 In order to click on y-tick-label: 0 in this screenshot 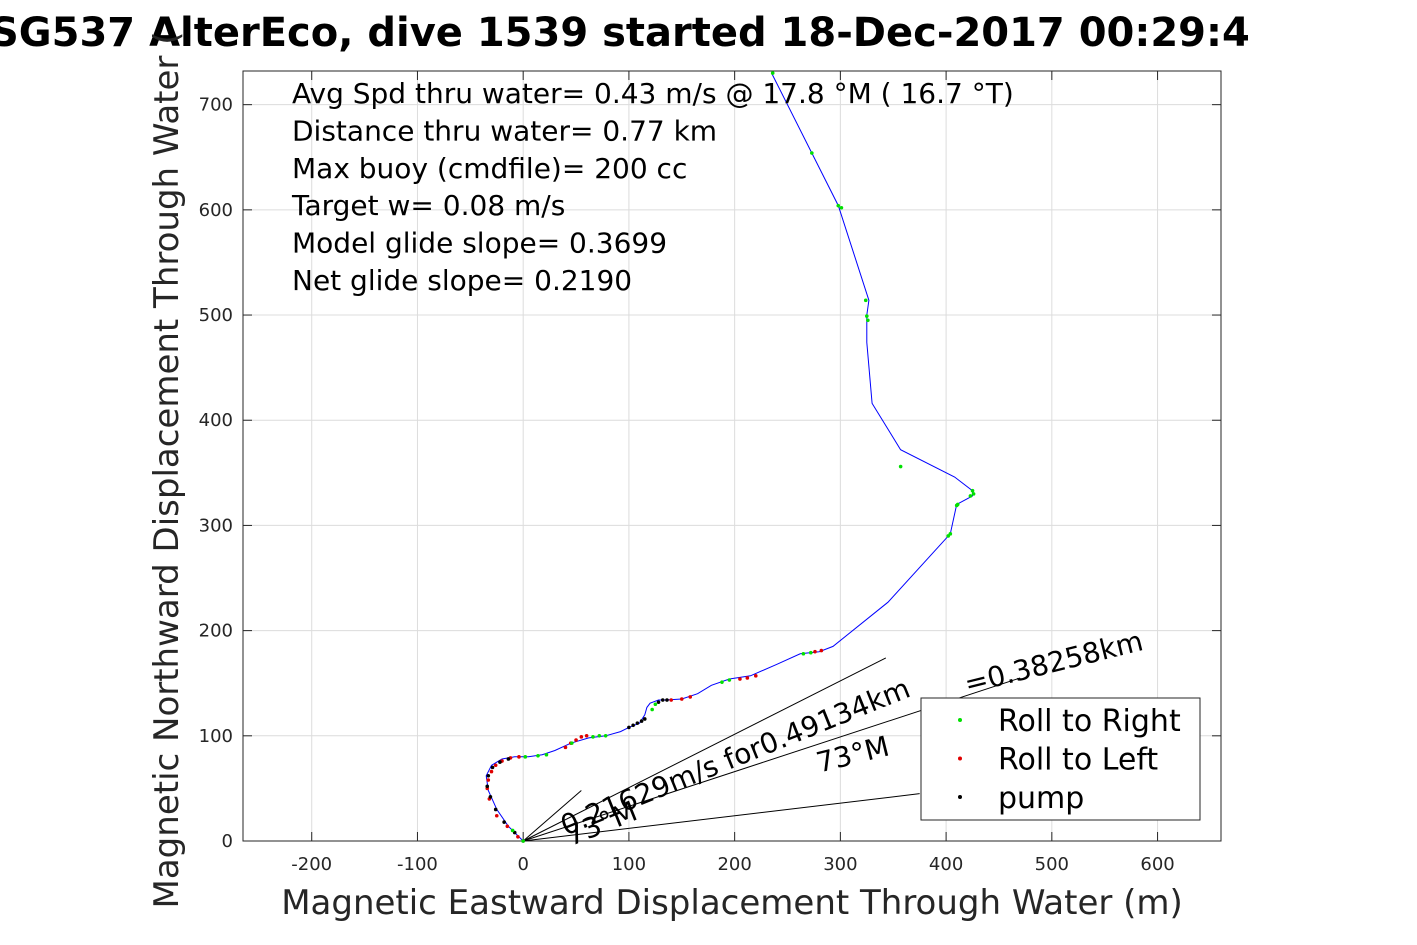, I will do `click(227, 841)`.